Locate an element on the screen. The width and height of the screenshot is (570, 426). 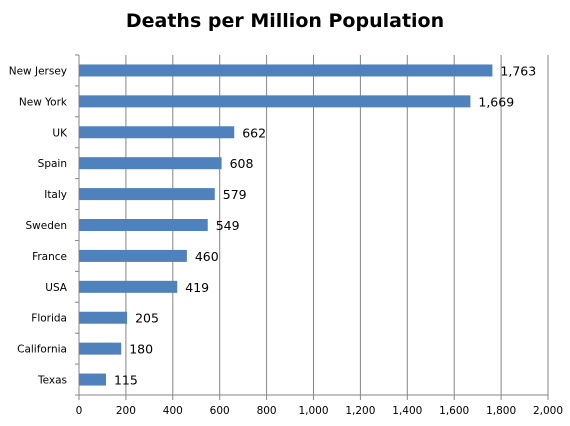
data-label: 1,763 is located at coordinates (518, 70).